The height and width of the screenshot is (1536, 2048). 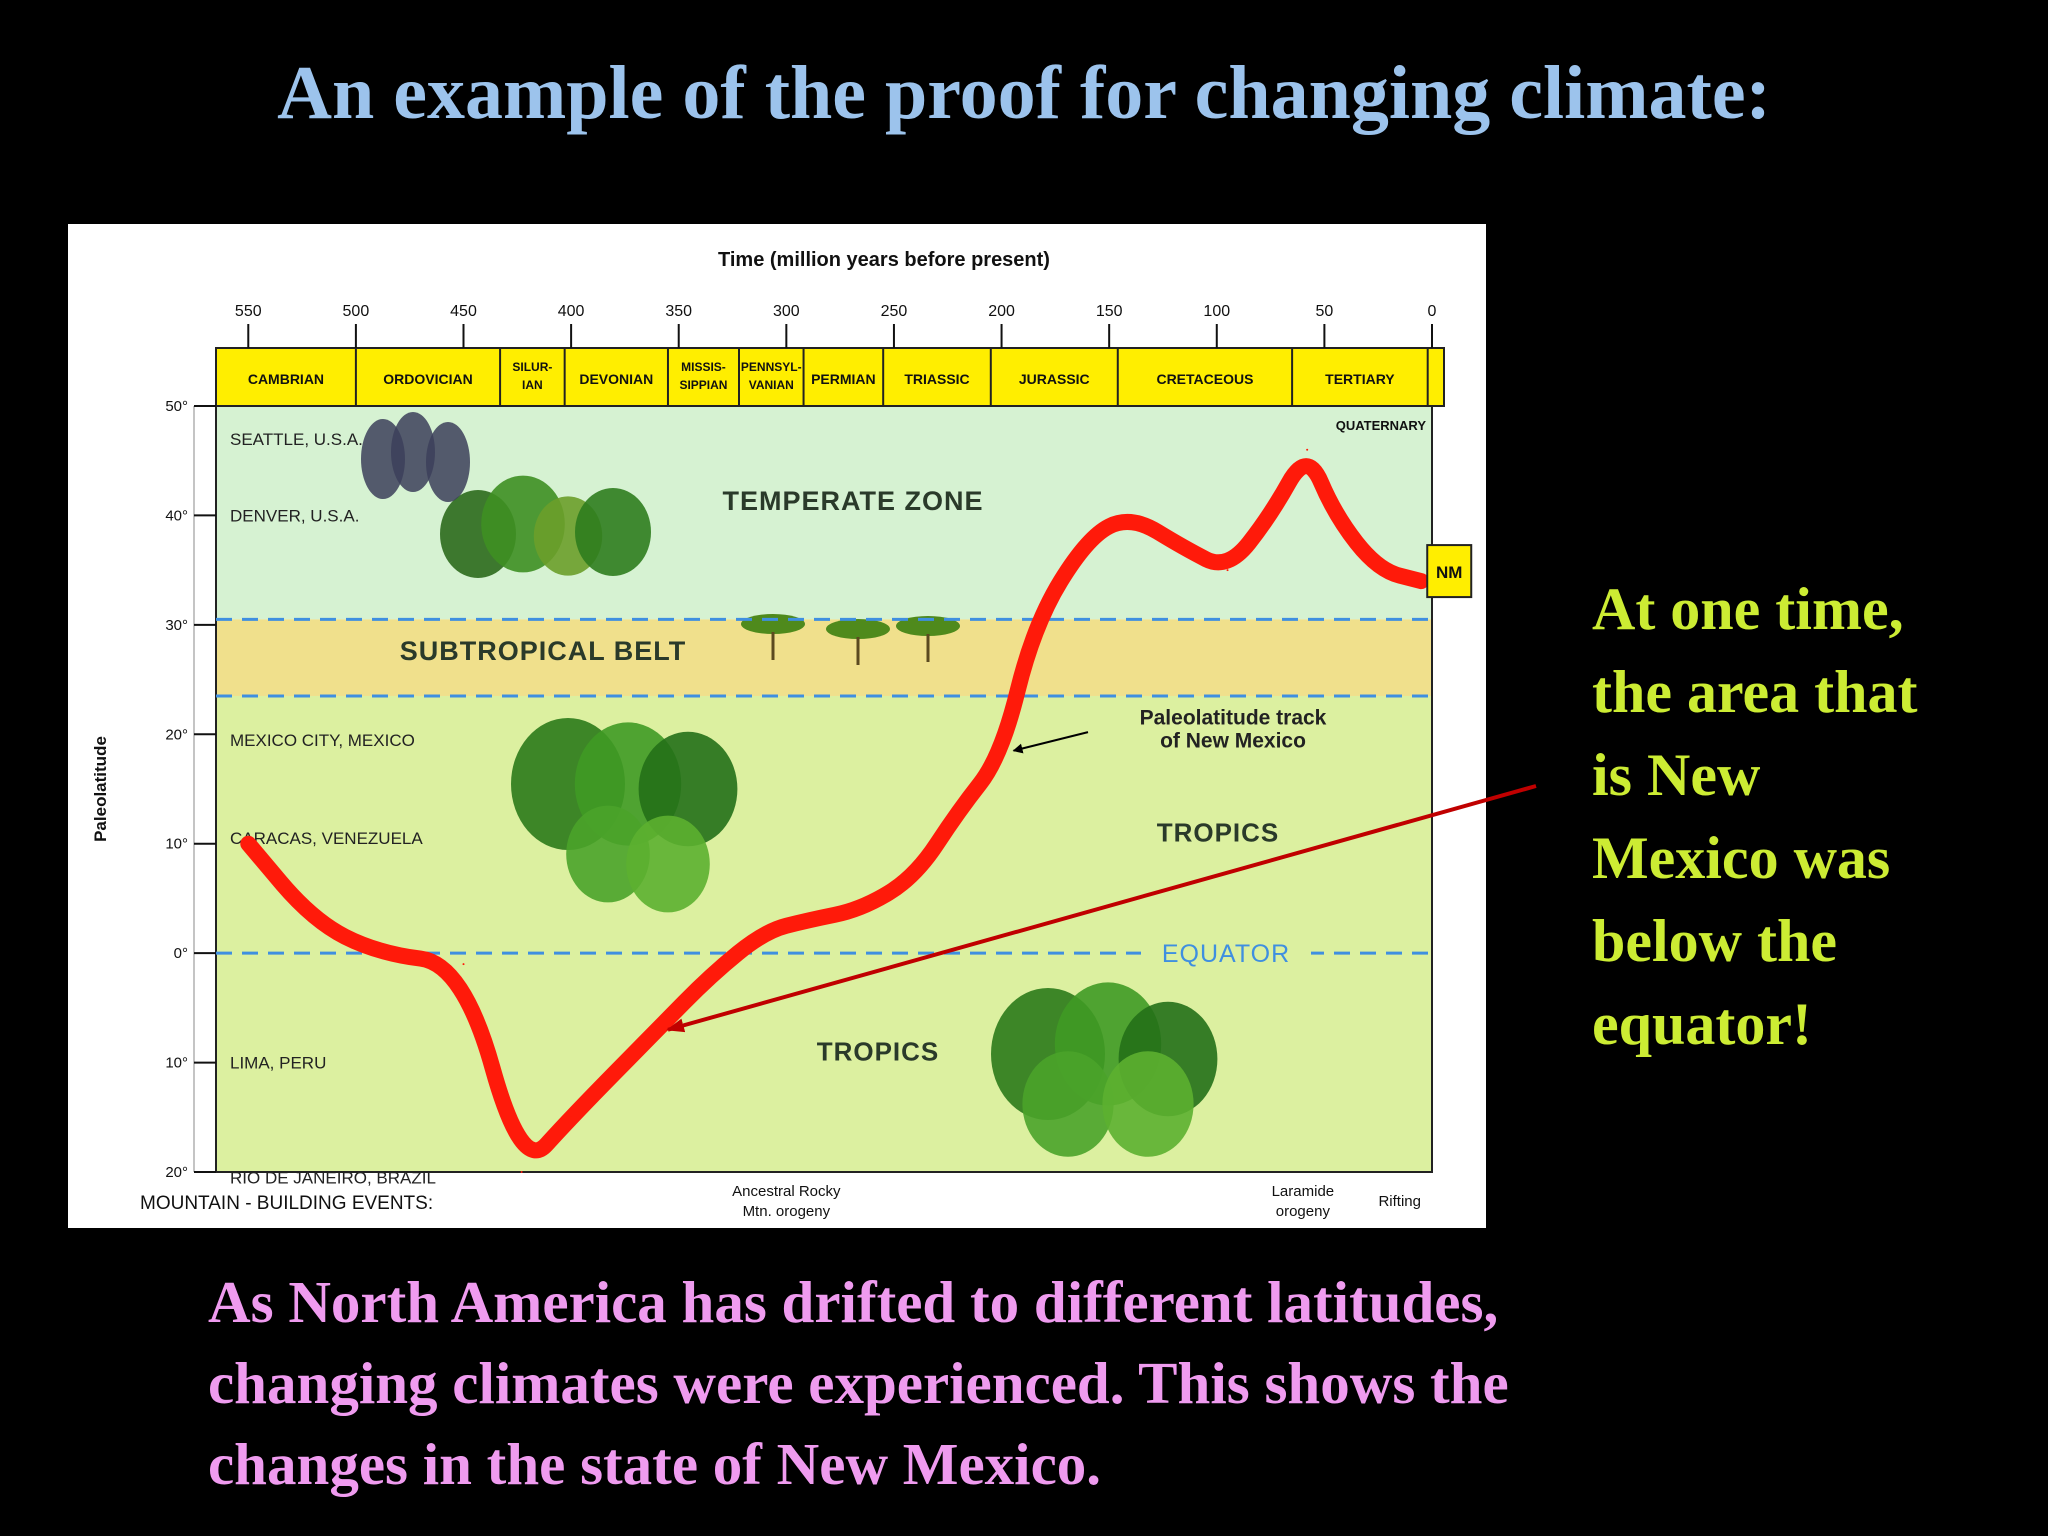 What do you see at coordinates (703, 385) in the screenshot?
I see `period-label: SIPPIAN` at bounding box center [703, 385].